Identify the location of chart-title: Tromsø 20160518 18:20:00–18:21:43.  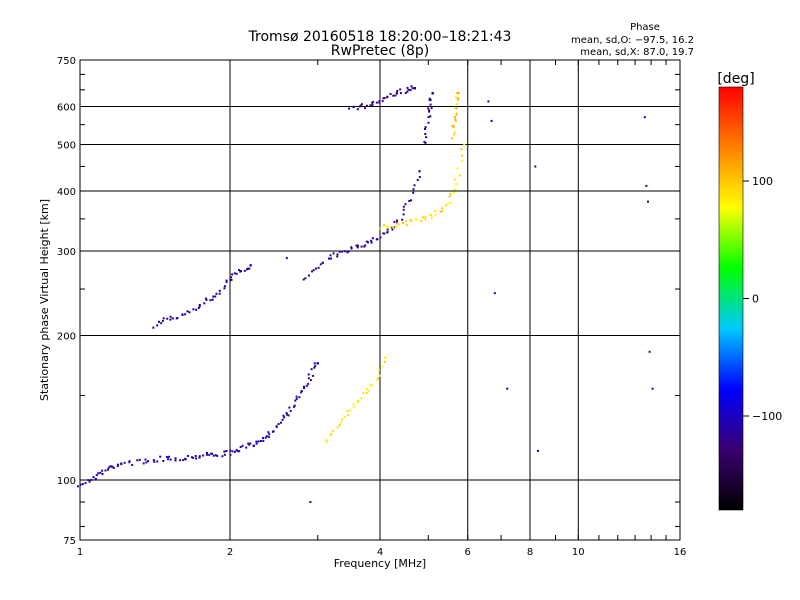
(380, 37).